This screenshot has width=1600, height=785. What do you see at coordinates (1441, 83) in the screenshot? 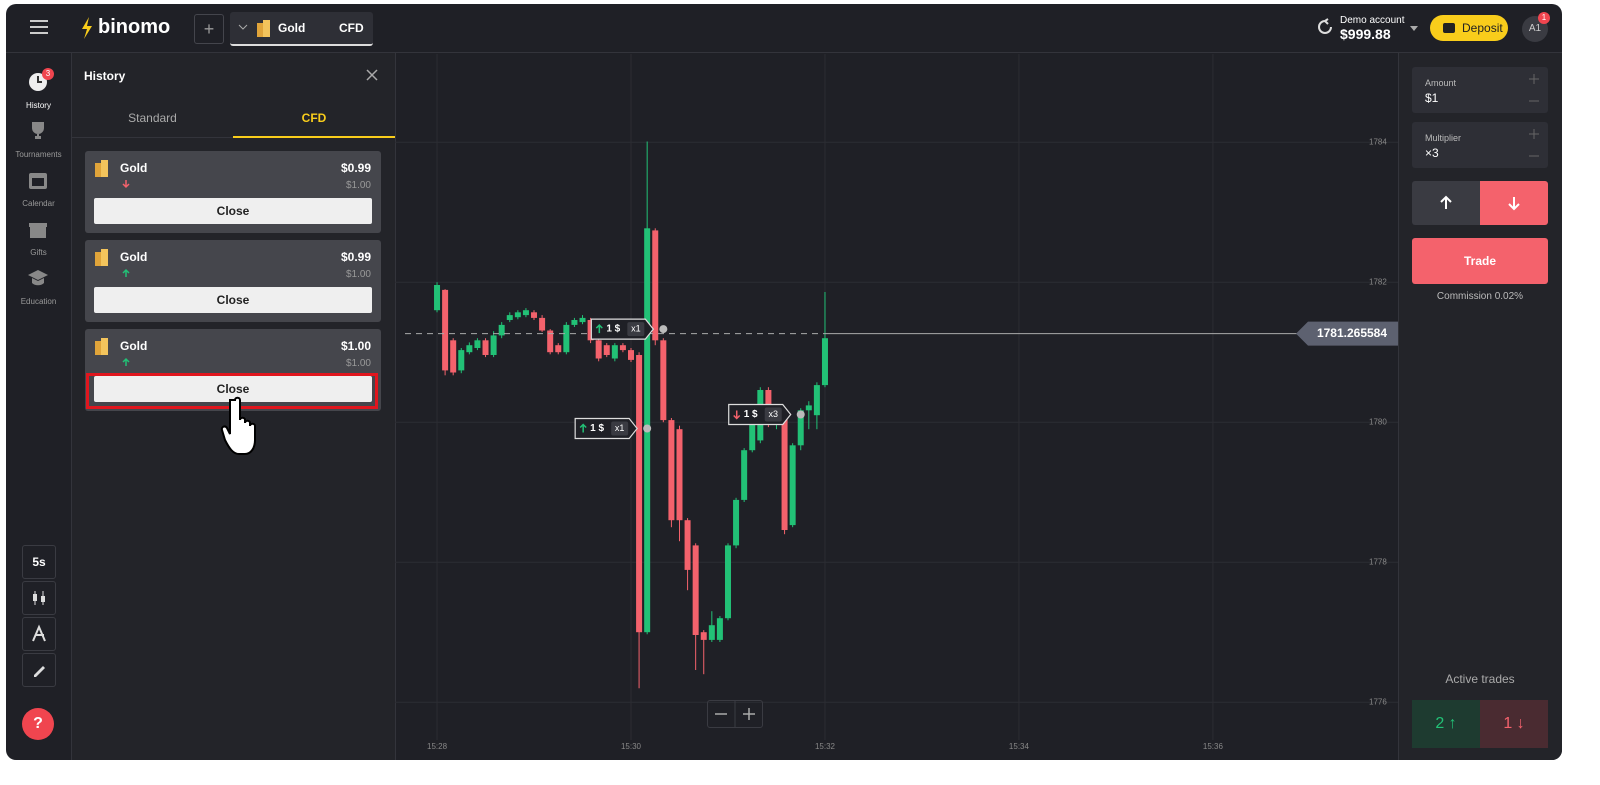
I see `amount-label: Amount` at bounding box center [1441, 83].